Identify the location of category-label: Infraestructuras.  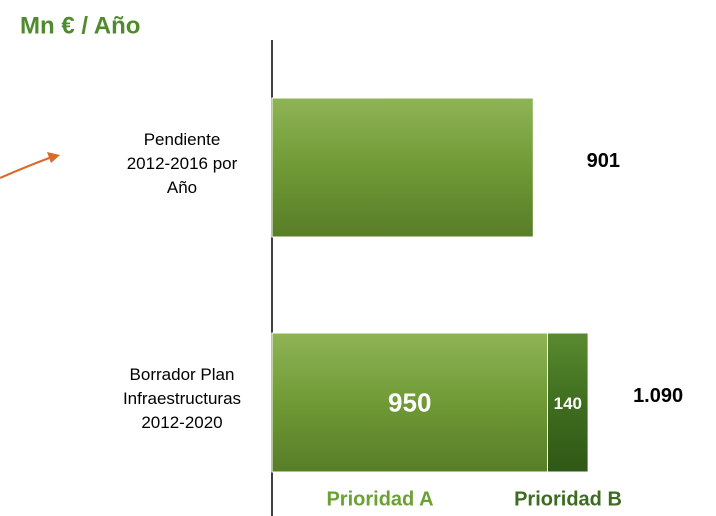
(182, 398).